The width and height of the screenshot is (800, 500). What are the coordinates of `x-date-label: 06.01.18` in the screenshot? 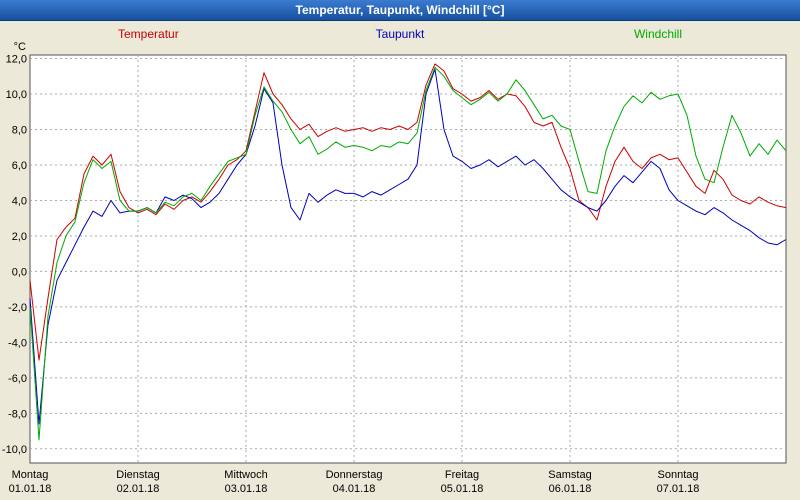 It's located at (570, 489).